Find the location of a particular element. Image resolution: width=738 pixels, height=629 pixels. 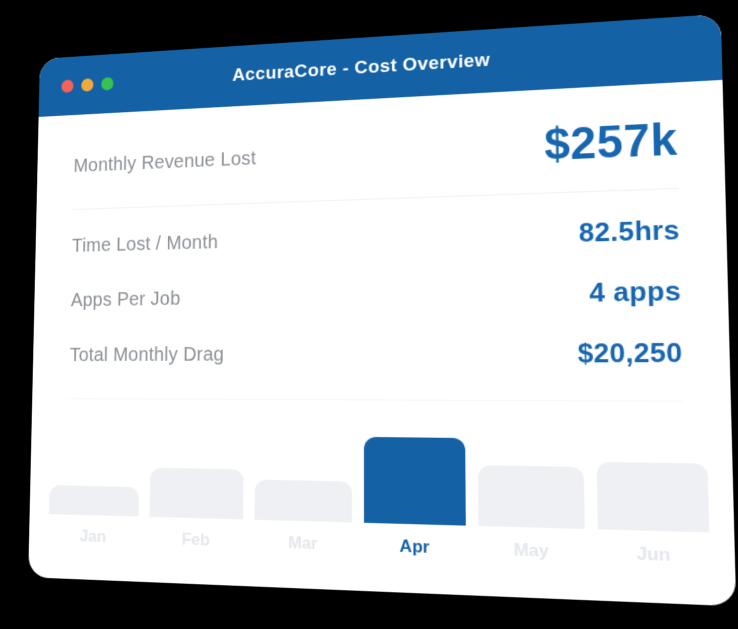

chart-bars is located at coordinates (379, 483).